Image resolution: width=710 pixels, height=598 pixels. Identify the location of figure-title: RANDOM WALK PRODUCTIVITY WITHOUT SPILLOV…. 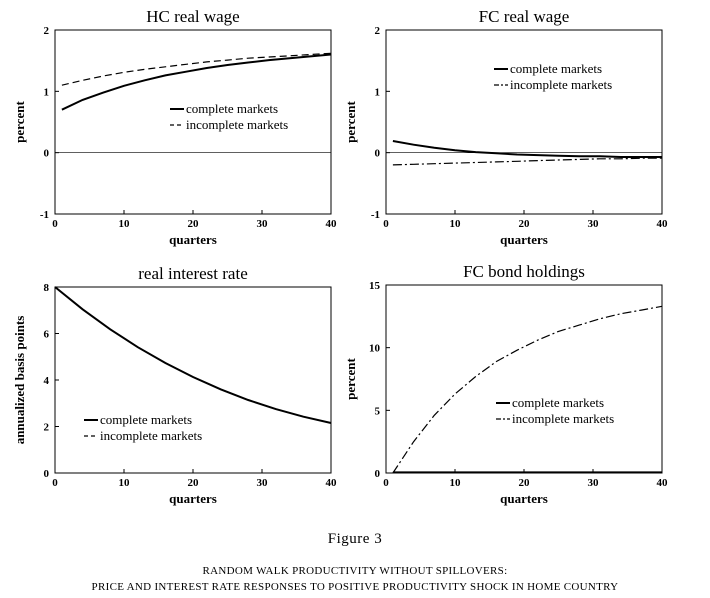
(355, 571).